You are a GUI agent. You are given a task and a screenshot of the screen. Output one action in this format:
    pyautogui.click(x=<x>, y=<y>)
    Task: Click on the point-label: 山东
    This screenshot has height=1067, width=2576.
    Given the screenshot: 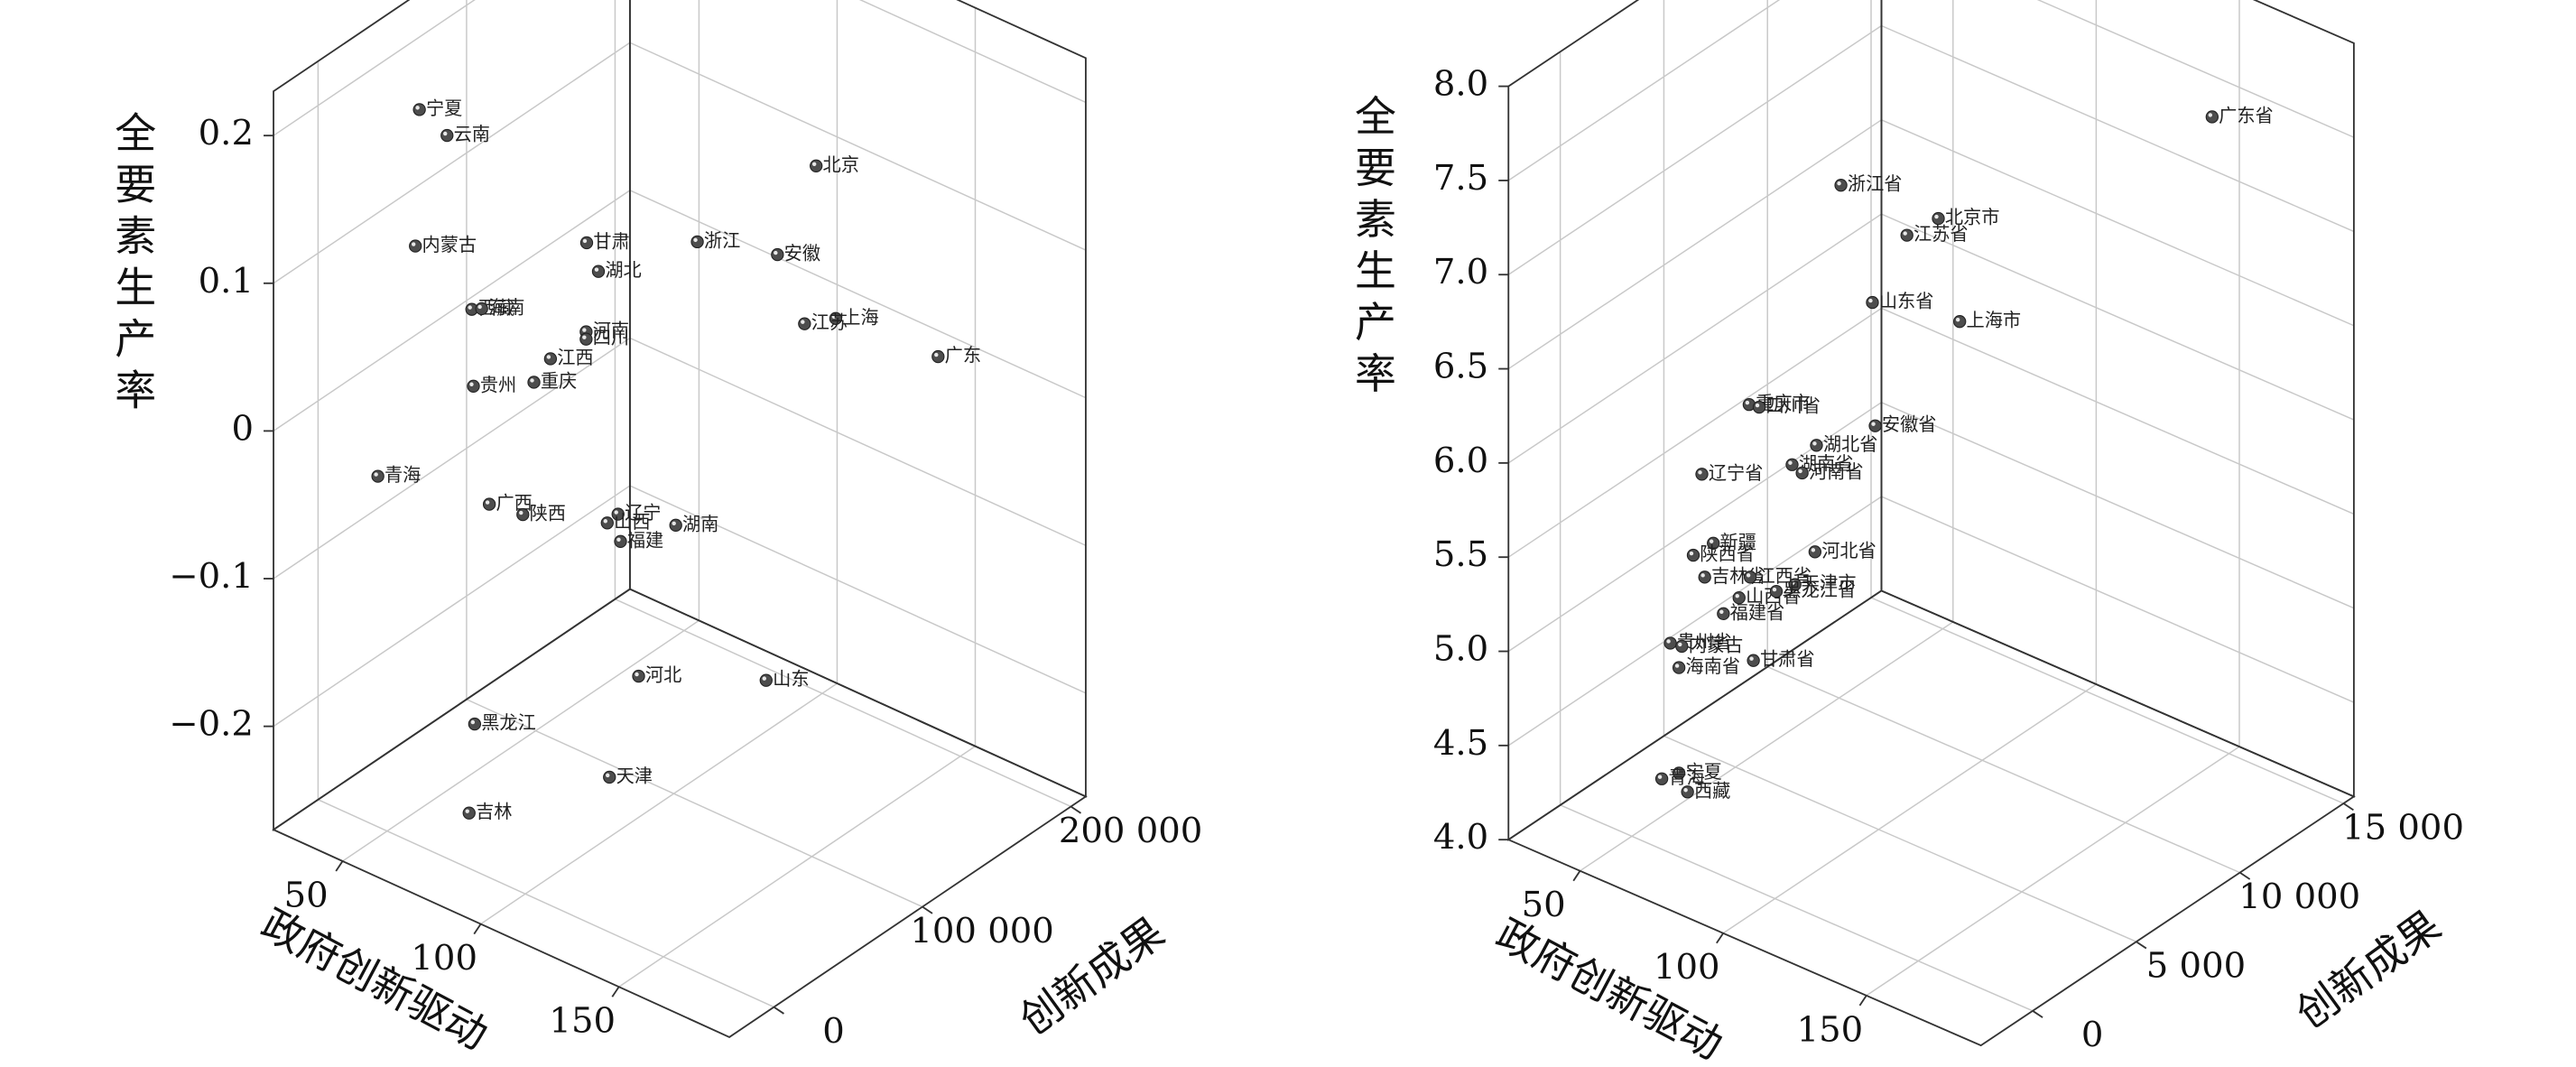 What is the action you would take?
    pyautogui.click(x=791, y=679)
    